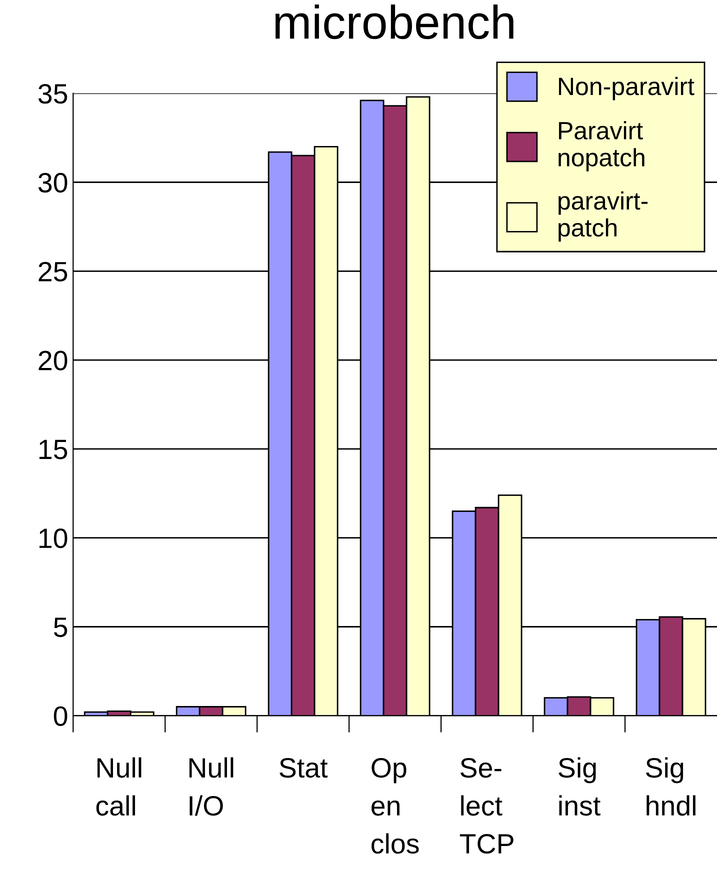 The image size is (717, 889). What do you see at coordinates (603, 216) in the screenshot?
I see `legend-label: paravirt- patch` at bounding box center [603, 216].